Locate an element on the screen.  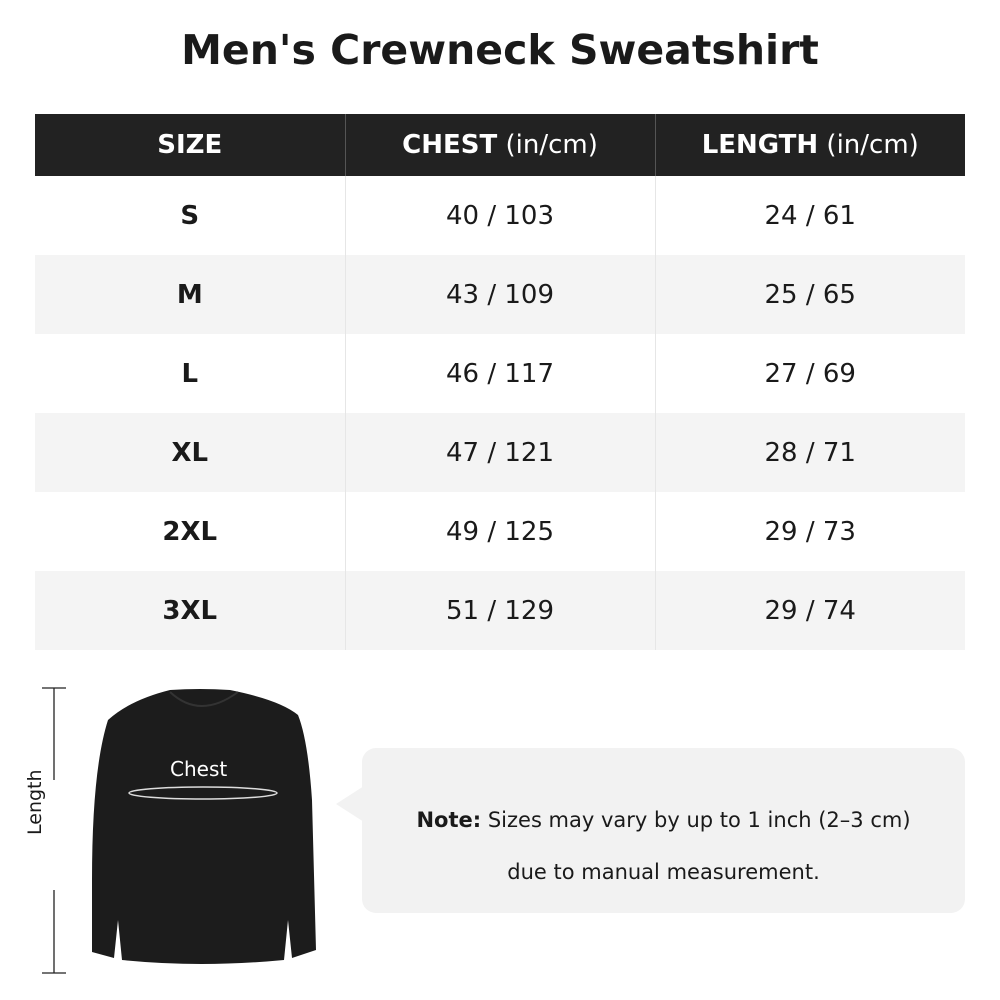
chest-cell: 49 / 125 is located at coordinates (500, 531).